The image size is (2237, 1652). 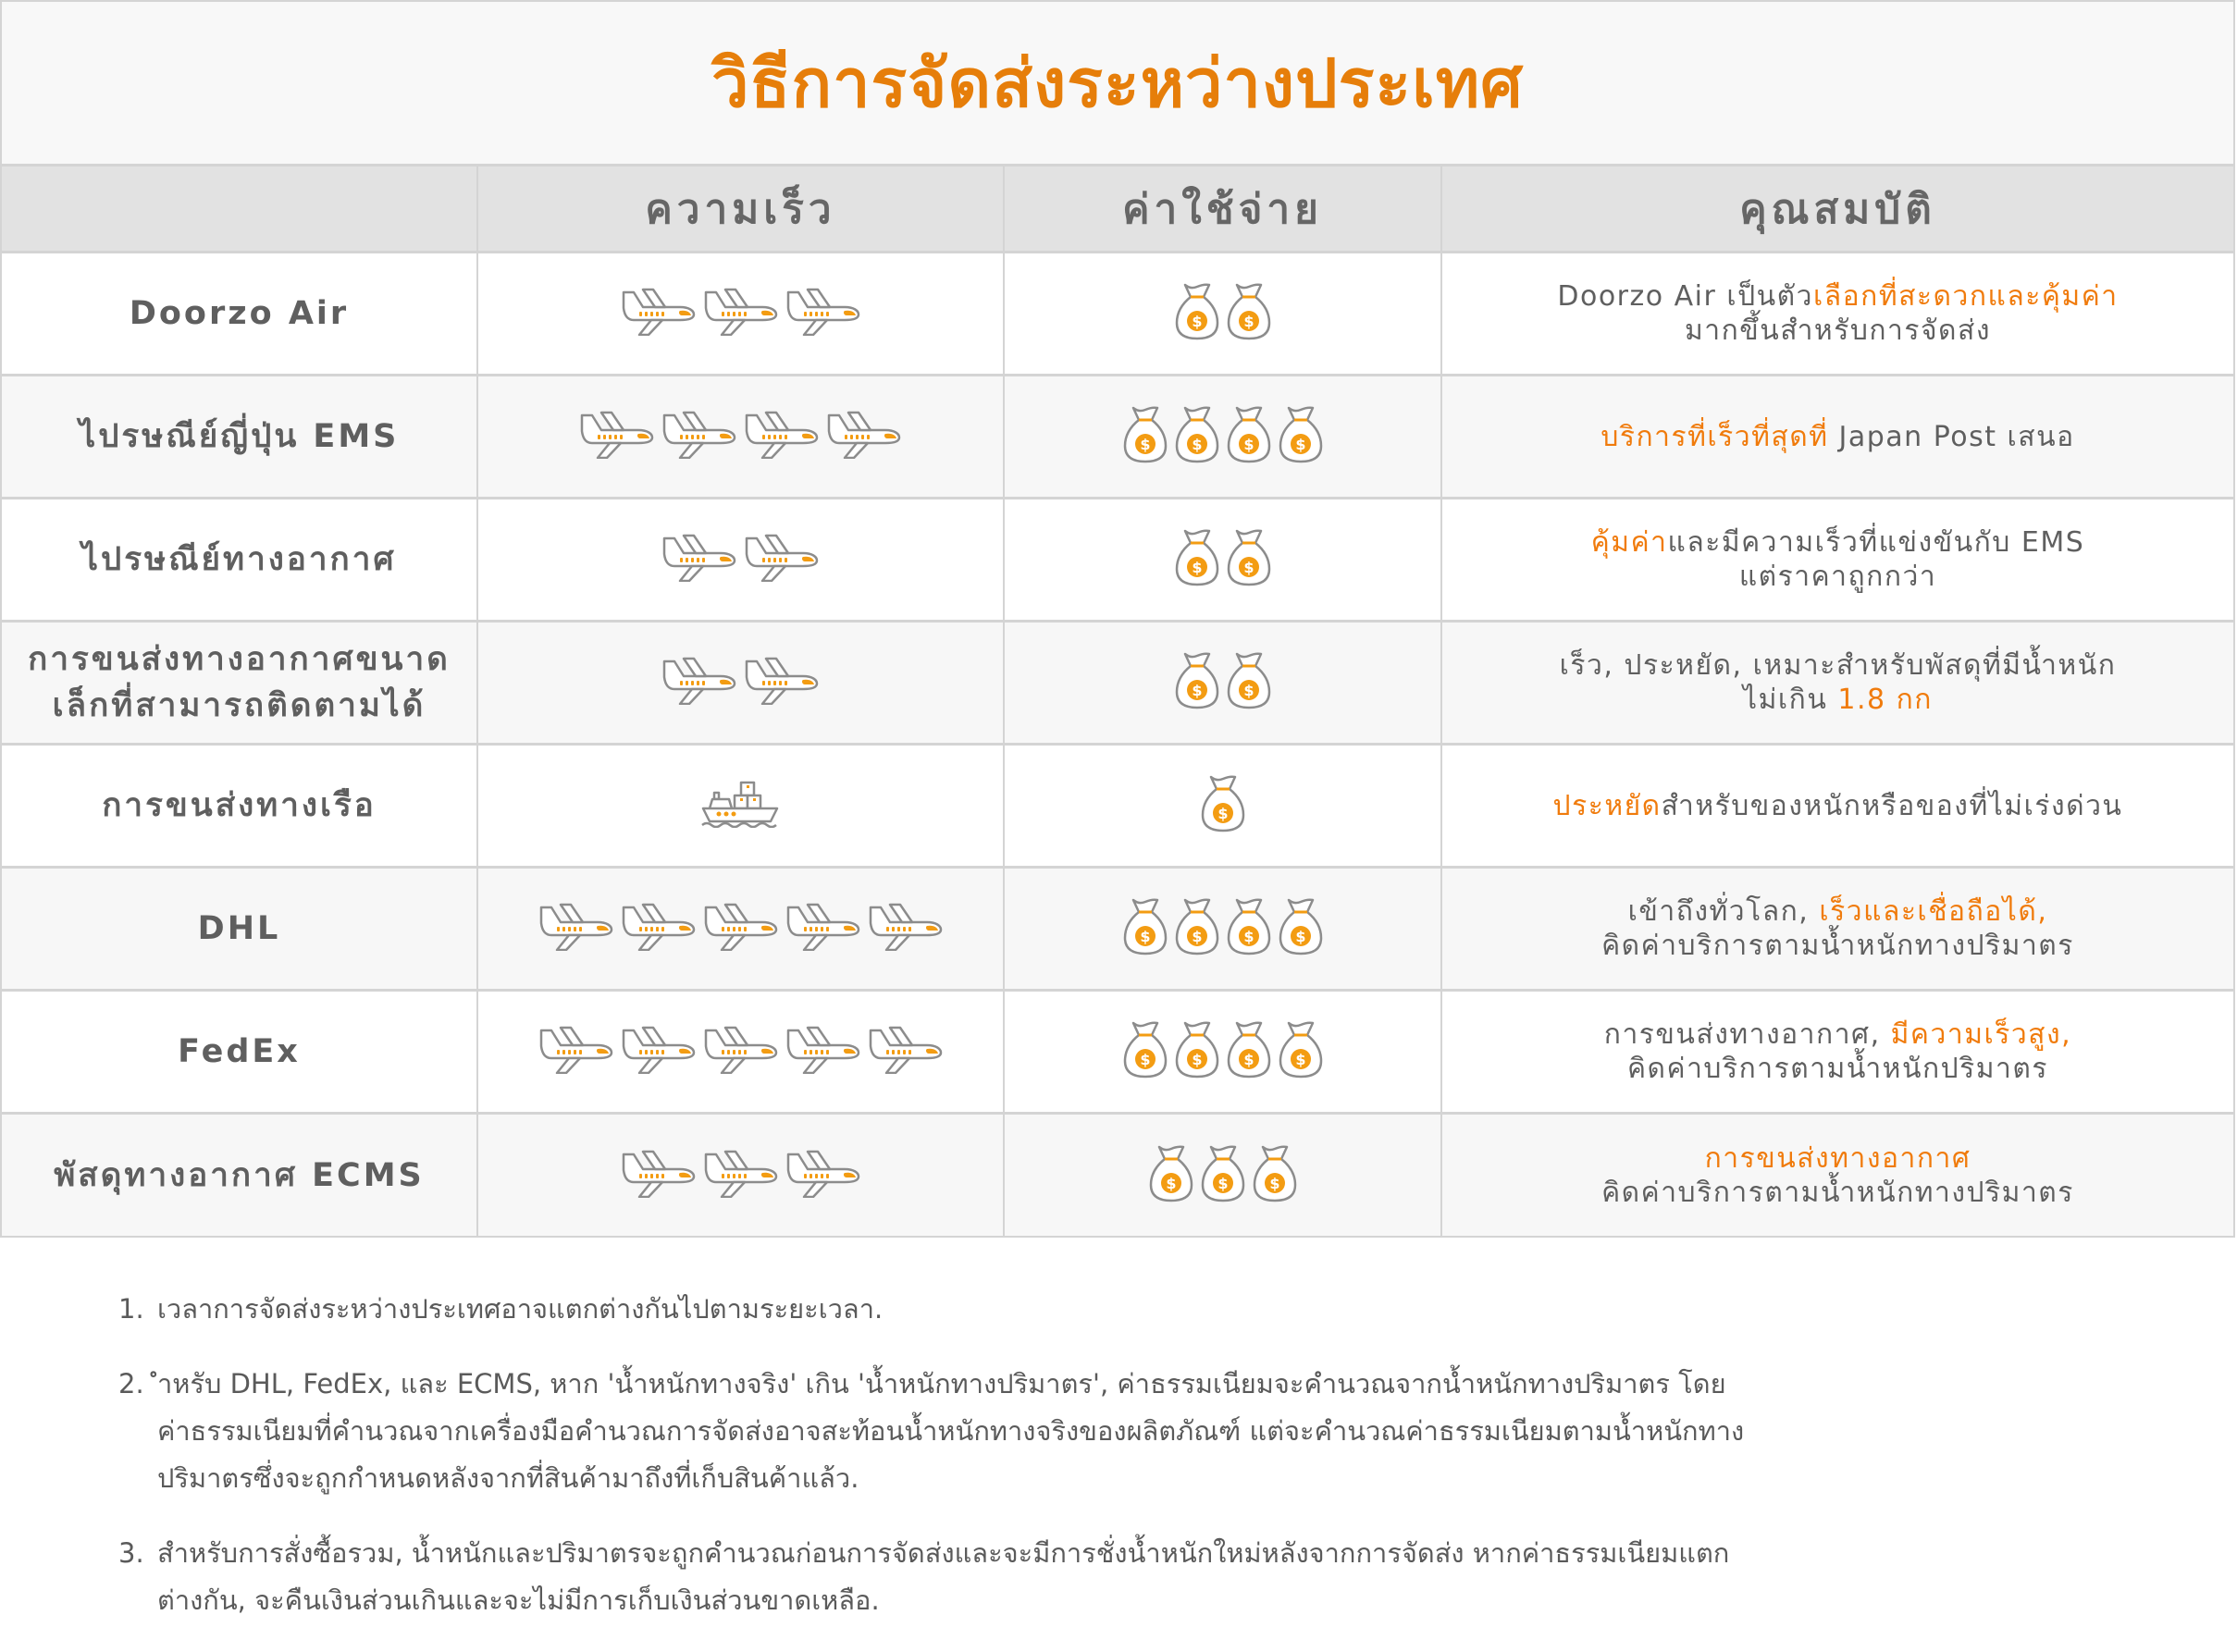 I want to click on title-bar: วิธีการจัดส่งระหว่างประเทศ, so click(x=1118, y=84).